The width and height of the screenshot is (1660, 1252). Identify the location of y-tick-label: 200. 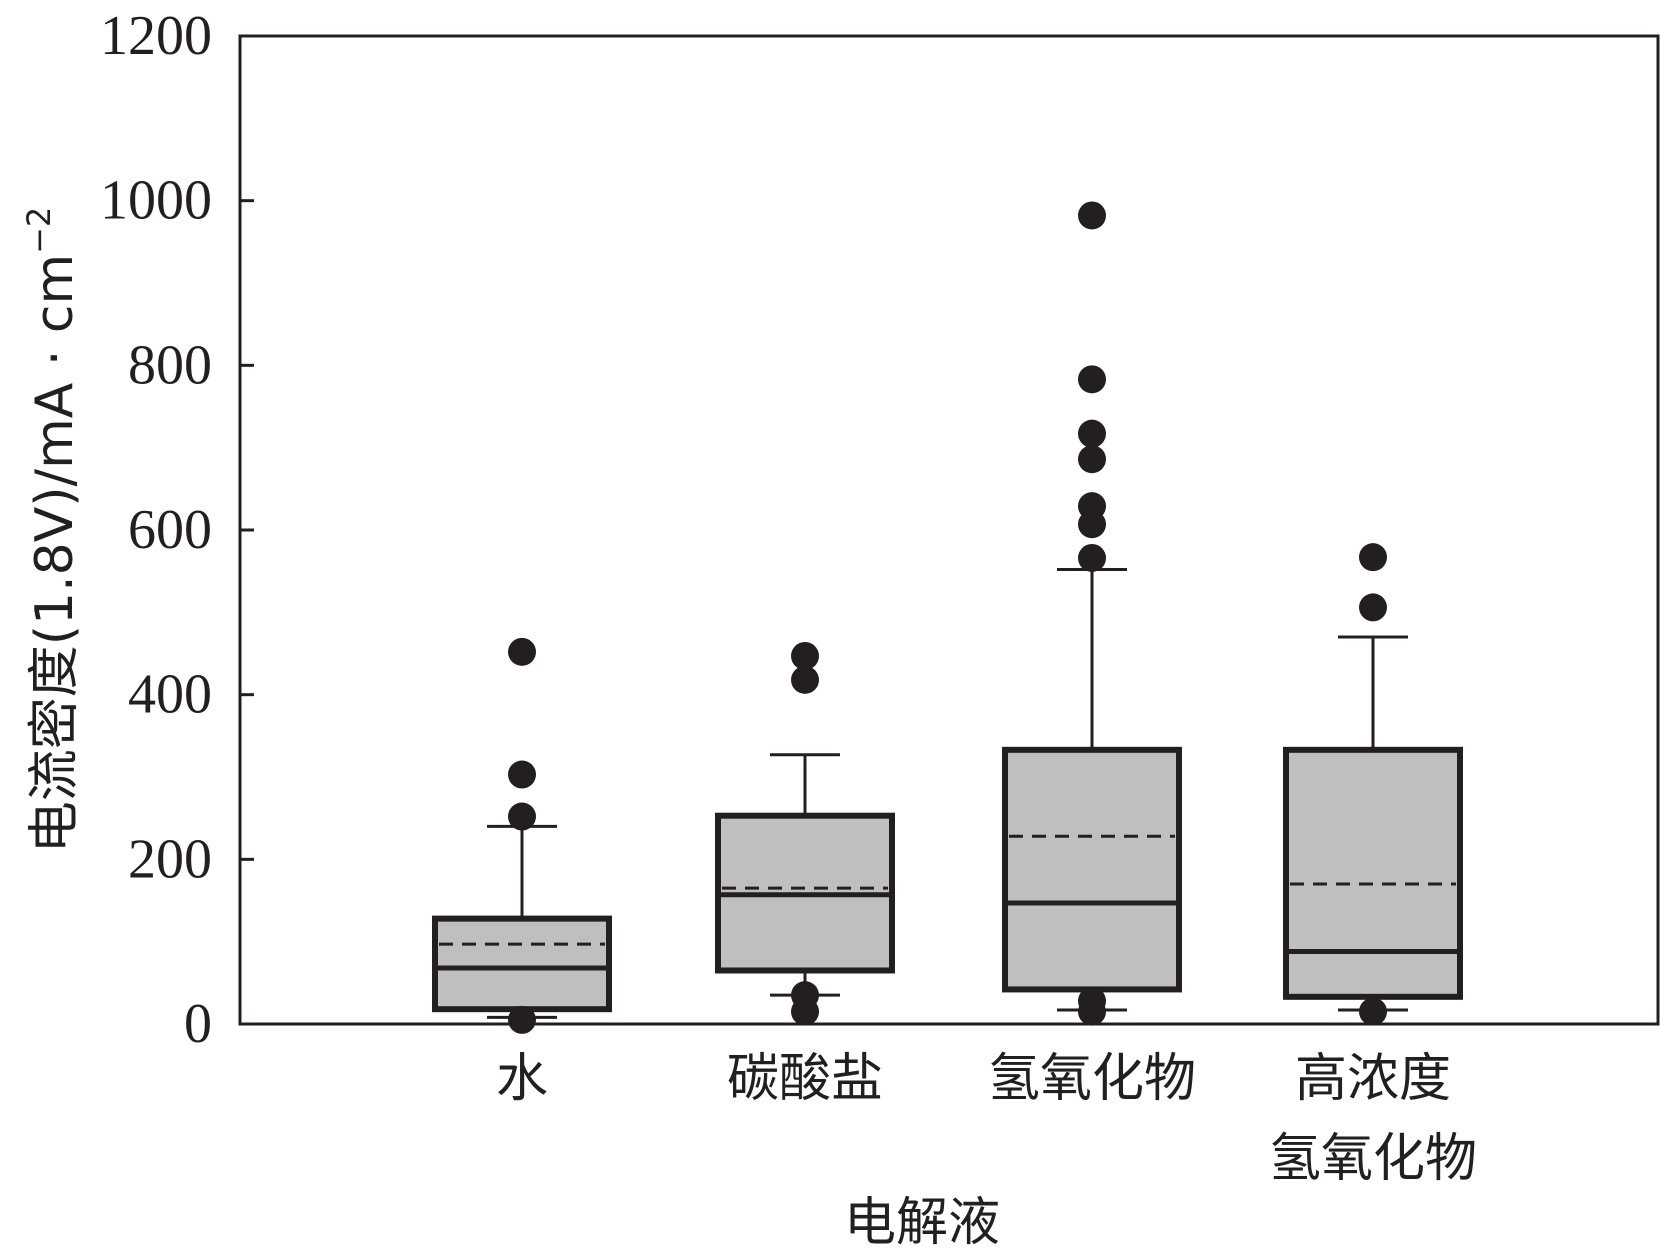
(170, 859).